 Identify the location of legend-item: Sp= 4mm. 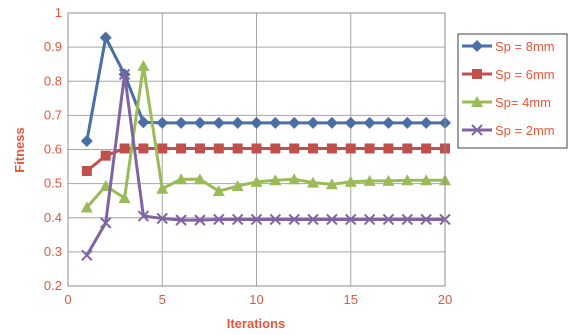
(506, 102).